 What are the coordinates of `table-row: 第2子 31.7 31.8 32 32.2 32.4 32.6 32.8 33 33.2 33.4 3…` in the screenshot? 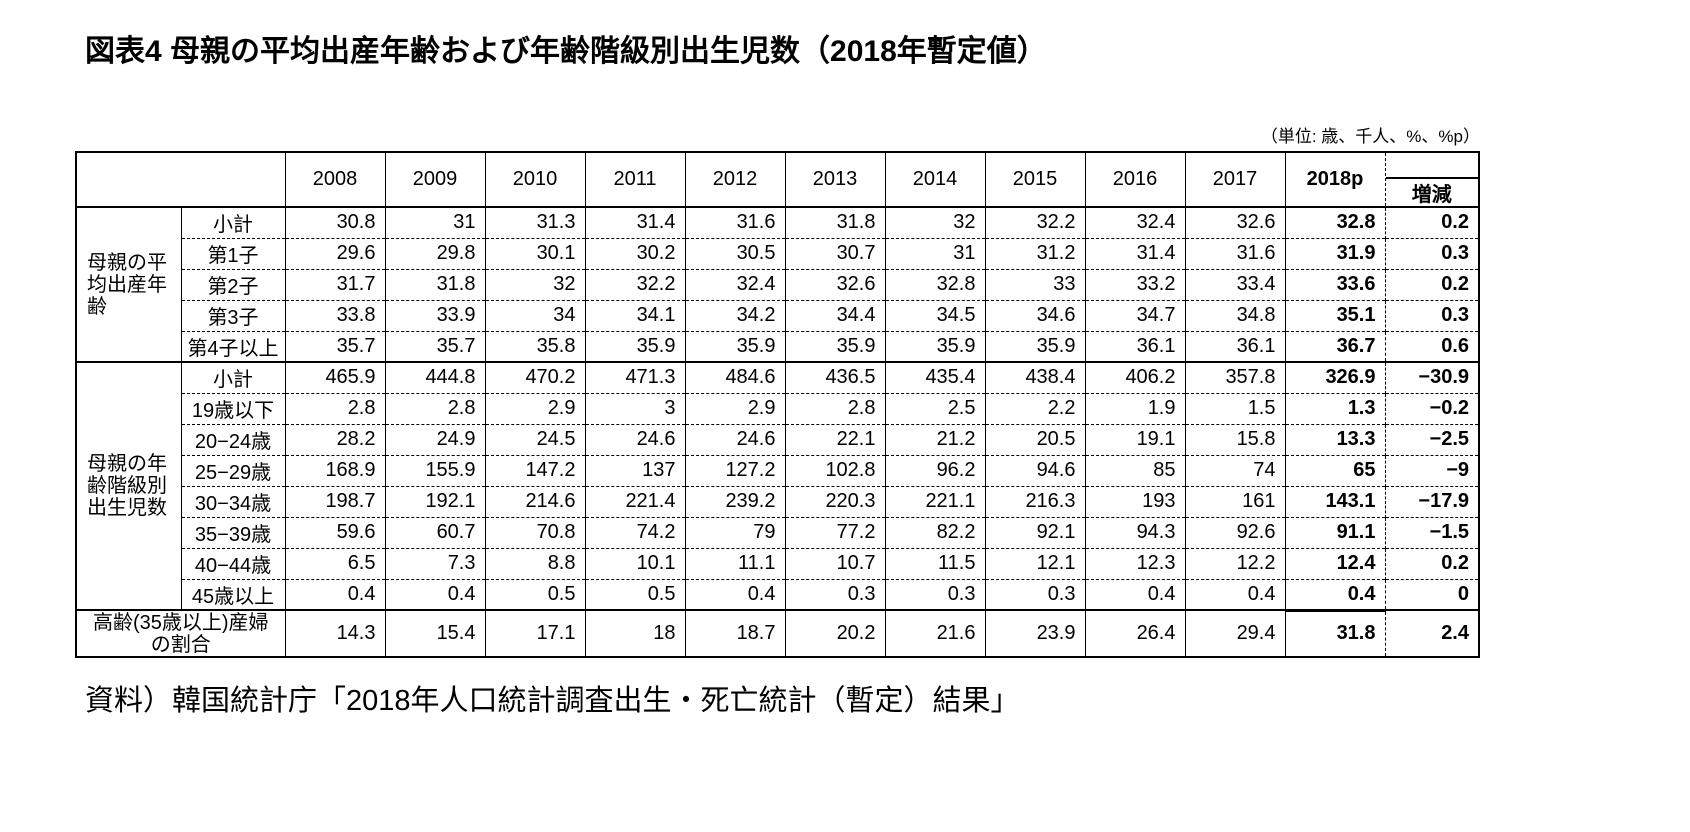 It's located at (777, 284).